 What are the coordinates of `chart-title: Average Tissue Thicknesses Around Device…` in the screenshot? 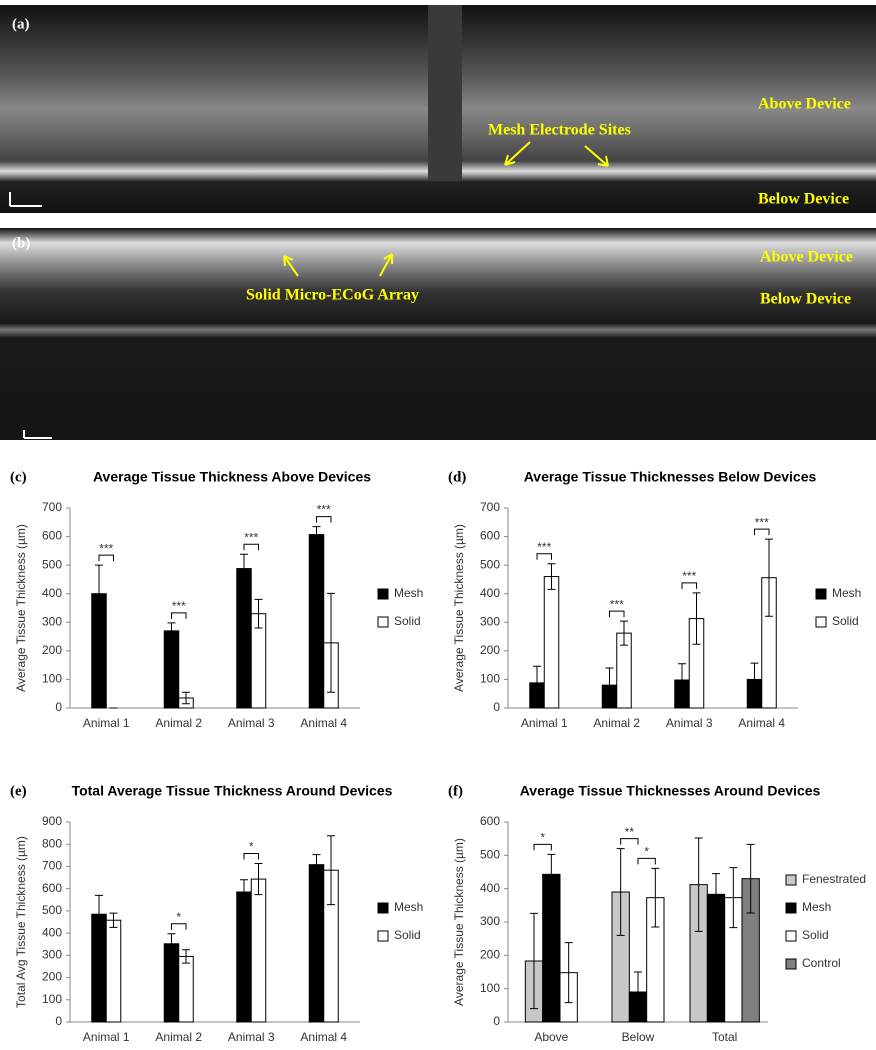 It's located at (670, 791).